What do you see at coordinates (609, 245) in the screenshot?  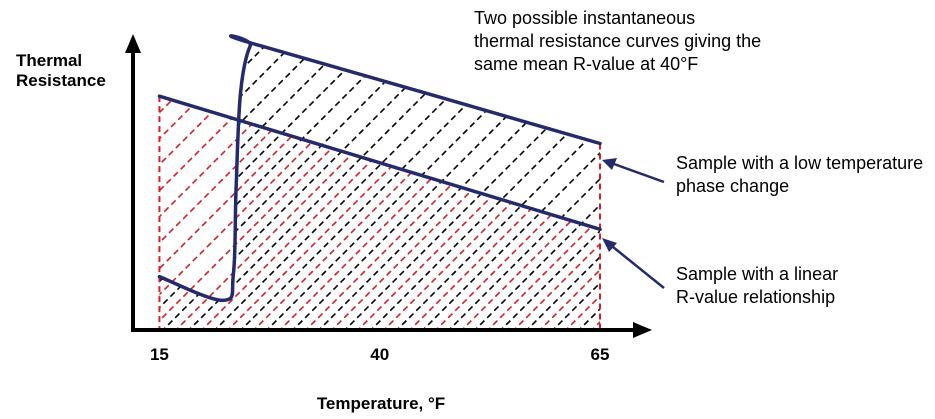 I see `linear-label-arrowhead` at bounding box center [609, 245].